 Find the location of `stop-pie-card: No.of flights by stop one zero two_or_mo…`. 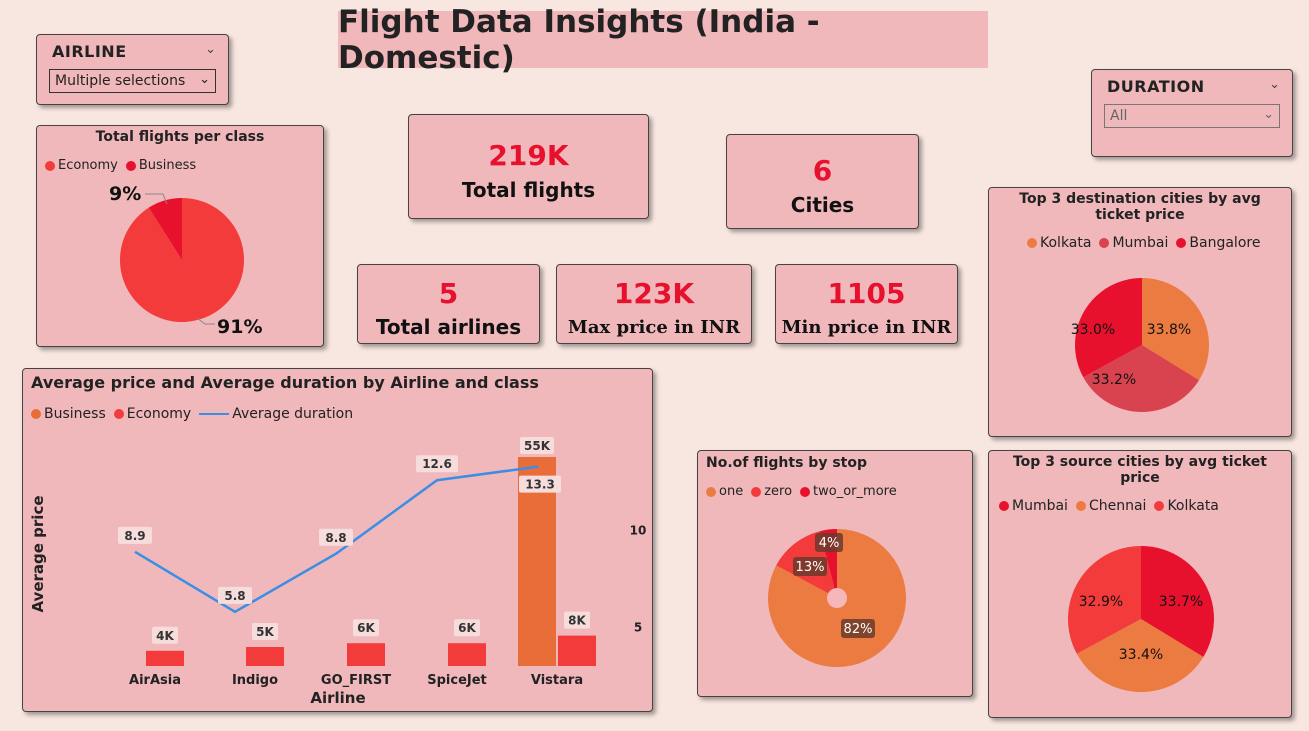

stop-pie-card: No.of flights by stop one zero two_or_mo… is located at coordinates (835, 573).